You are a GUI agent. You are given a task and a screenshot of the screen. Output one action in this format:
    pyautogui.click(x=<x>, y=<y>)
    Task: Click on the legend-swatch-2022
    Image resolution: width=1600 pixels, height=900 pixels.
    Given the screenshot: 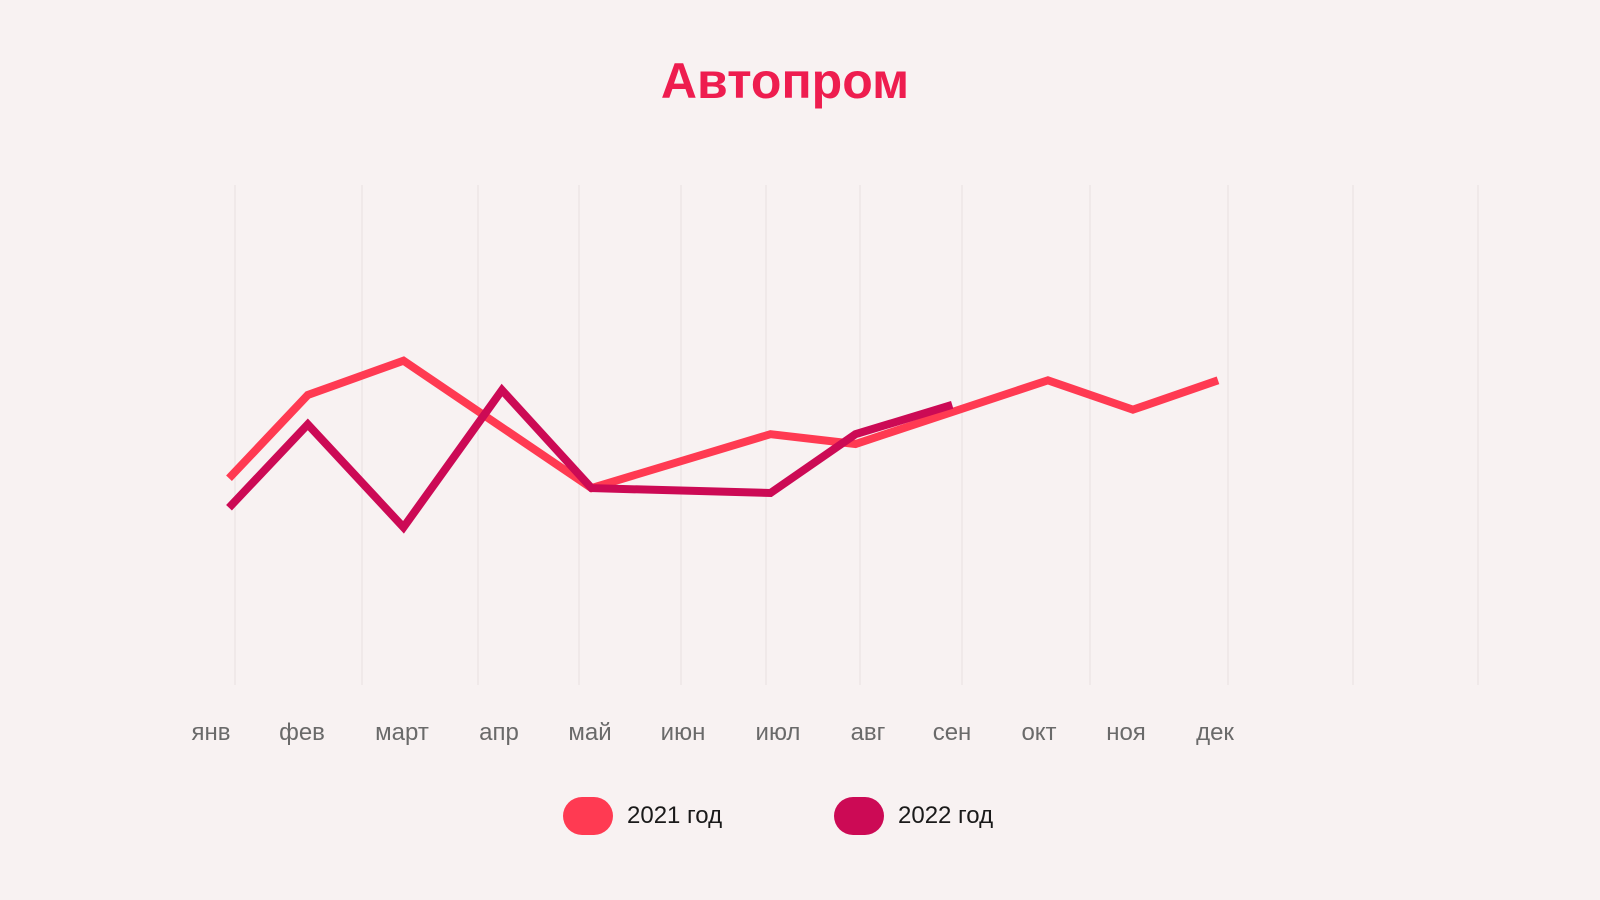 What is the action you would take?
    pyautogui.click(x=859, y=816)
    